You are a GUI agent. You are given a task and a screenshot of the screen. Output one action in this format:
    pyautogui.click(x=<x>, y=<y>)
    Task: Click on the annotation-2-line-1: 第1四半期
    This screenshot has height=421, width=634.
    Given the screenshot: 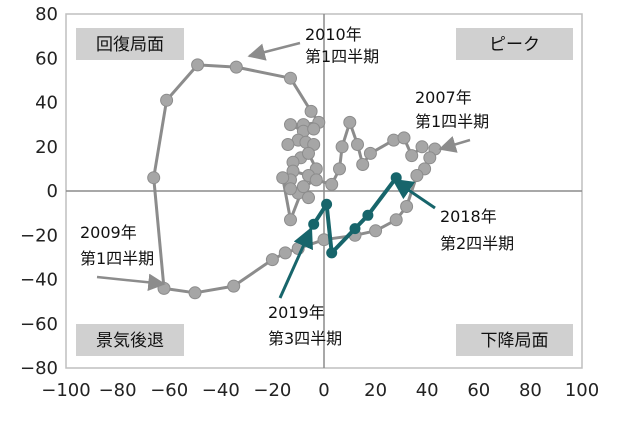 What is the action you would take?
    pyautogui.click(x=117, y=258)
    